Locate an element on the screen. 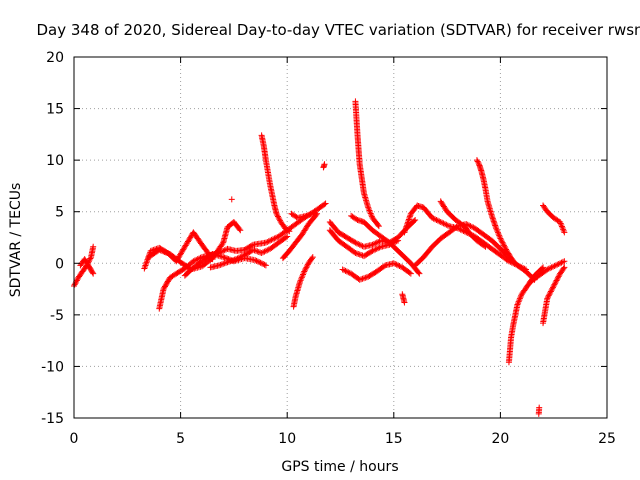  y-tick-label: -10 is located at coordinates (52, 367).